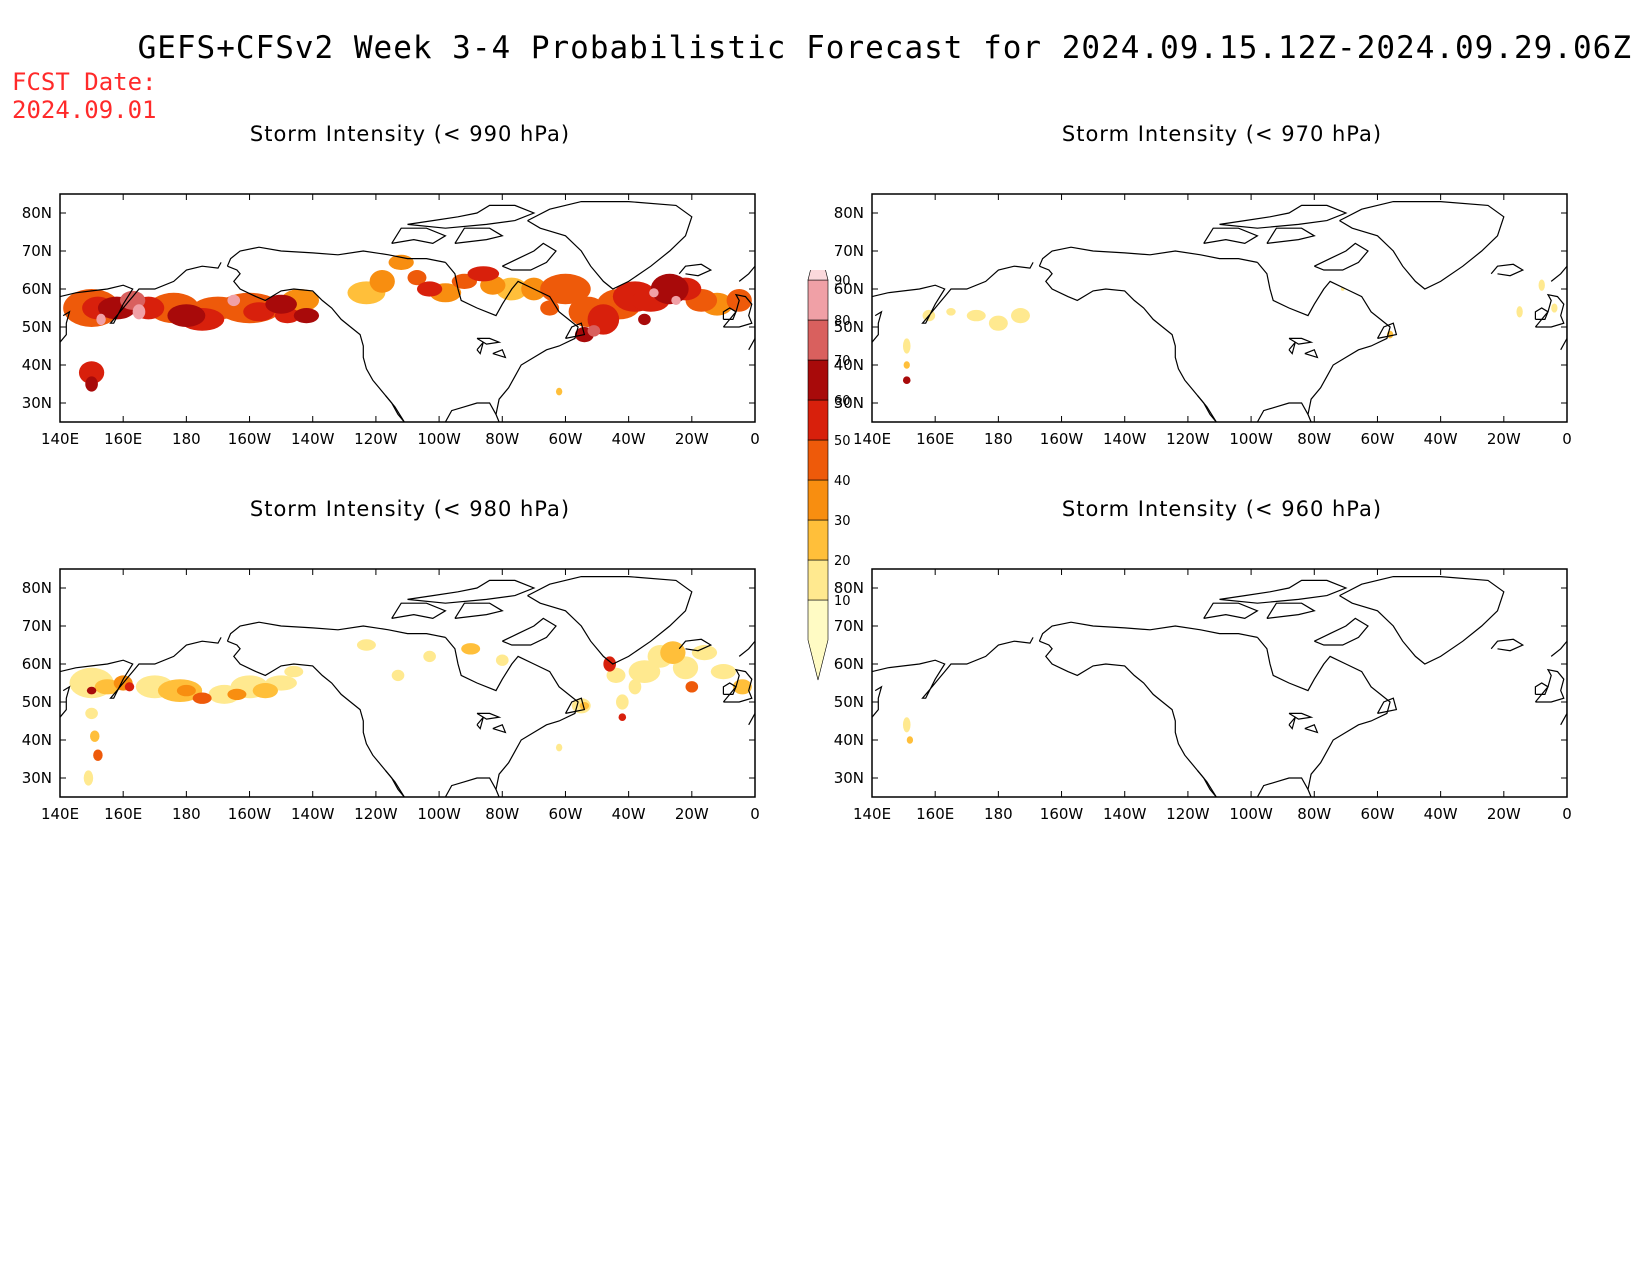 Image resolution: width=1650 pixels, height=1275 pixels. What do you see at coordinates (842, 401) in the screenshot?
I see `legend-label: 60` at bounding box center [842, 401].